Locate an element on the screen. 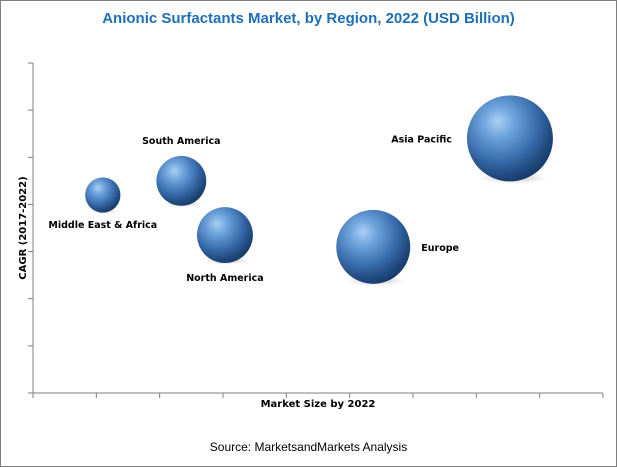 This screenshot has width=617, height=467. bubble-middle-east-africa is located at coordinates (103, 195).